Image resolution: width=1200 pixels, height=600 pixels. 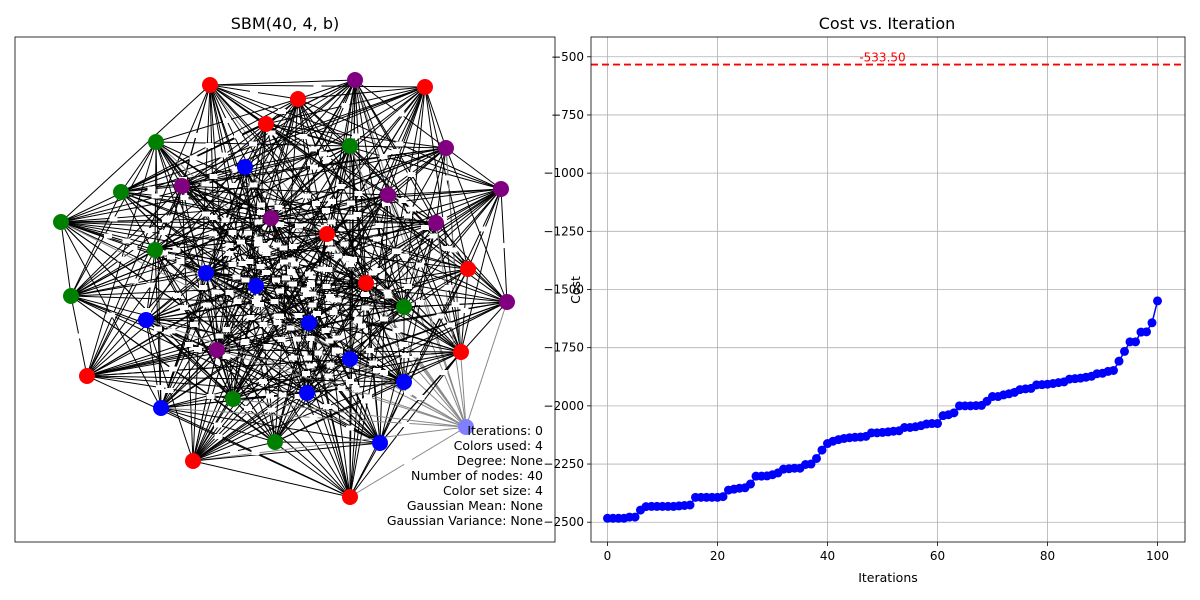 What do you see at coordinates (635, 517) in the screenshot?
I see `cost-point` at bounding box center [635, 517].